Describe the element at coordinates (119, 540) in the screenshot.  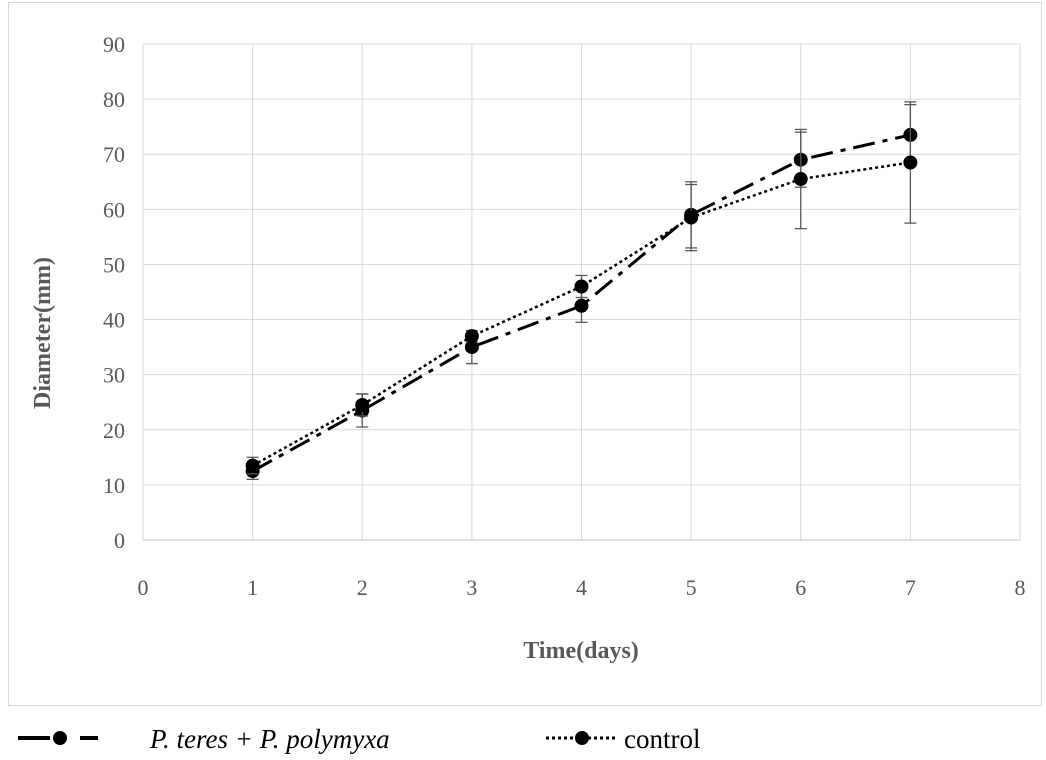
I see `y-tick-label-0: 0` at that location.